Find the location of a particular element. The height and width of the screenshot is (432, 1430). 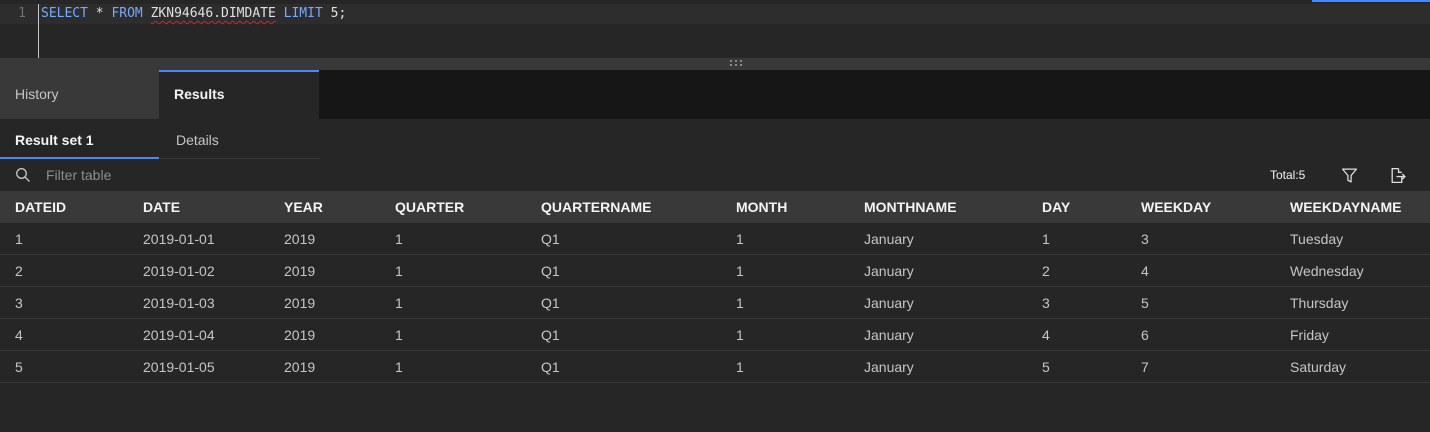

column-header: WEEKDAYNAME is located at coordinates (1346, 207).